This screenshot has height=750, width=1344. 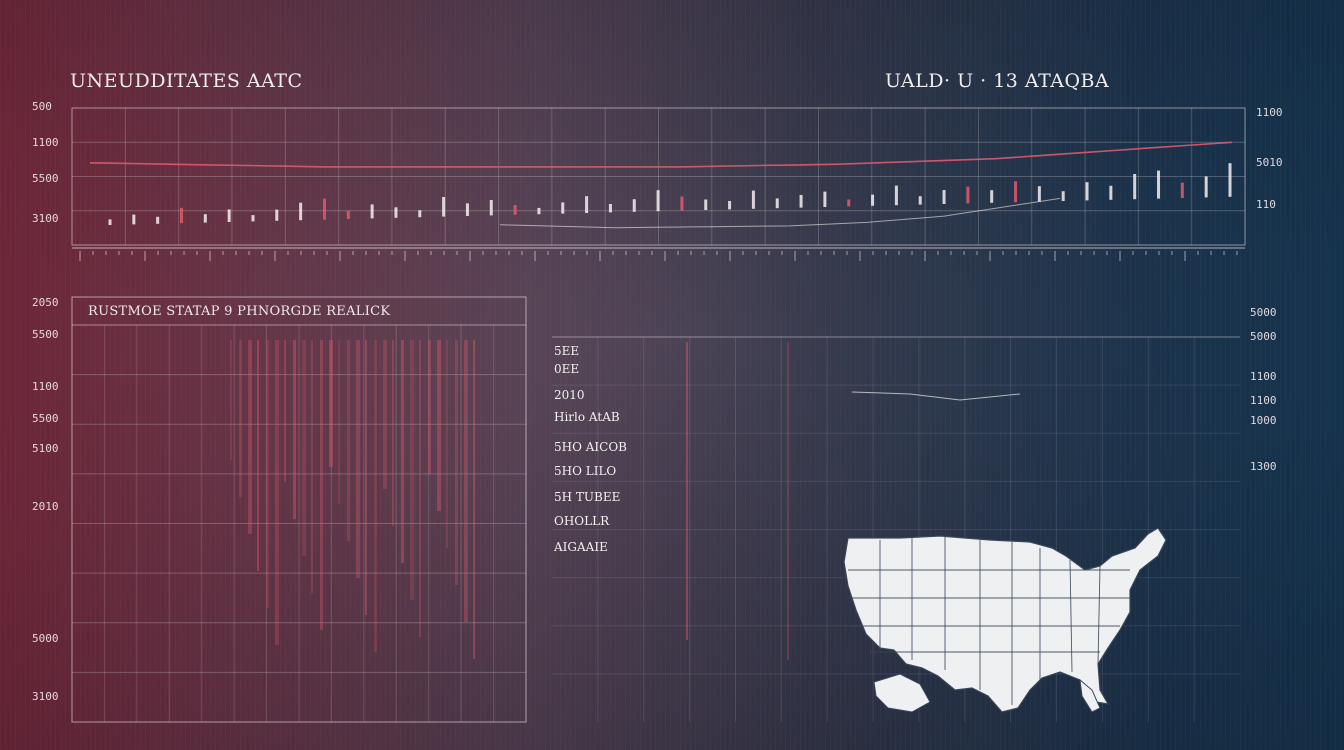 What do you see at coordinates (45, 178) in the screenshot?
I see `y-label-top-left: 5500` at bounding box center [45, 178].